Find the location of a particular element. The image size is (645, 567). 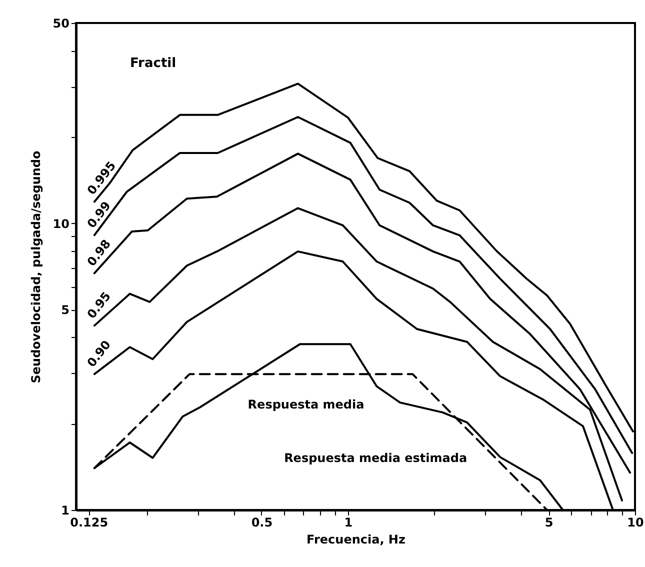

series-label: Respuesta media is located at coordinates (306, 404).